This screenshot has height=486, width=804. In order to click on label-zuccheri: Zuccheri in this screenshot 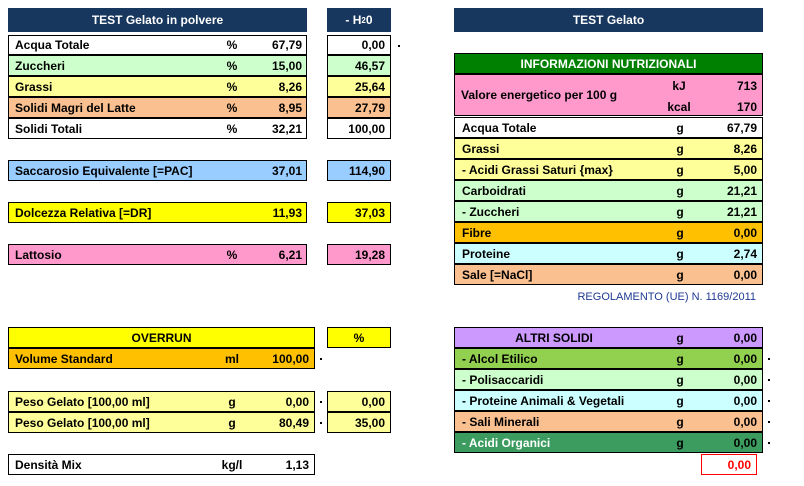, I will do `click(40, 65)`.